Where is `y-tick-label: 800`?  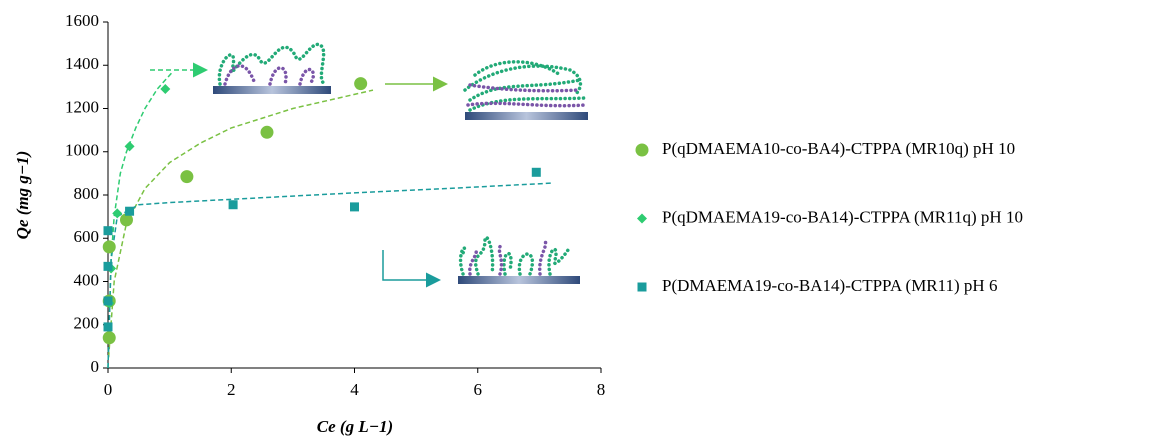
y-tick-label: 800 is located at coordinates (87, 193).